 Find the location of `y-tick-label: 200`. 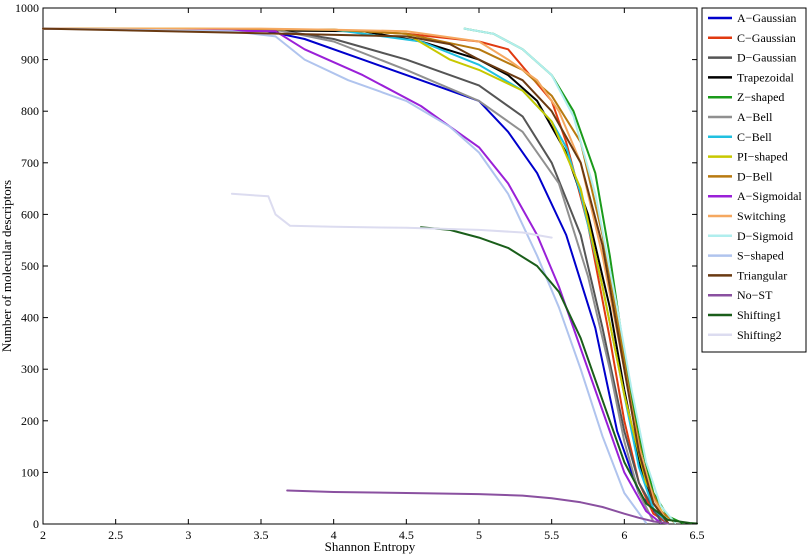

y-tick-label: 200 is located at coordinates (30, 421).